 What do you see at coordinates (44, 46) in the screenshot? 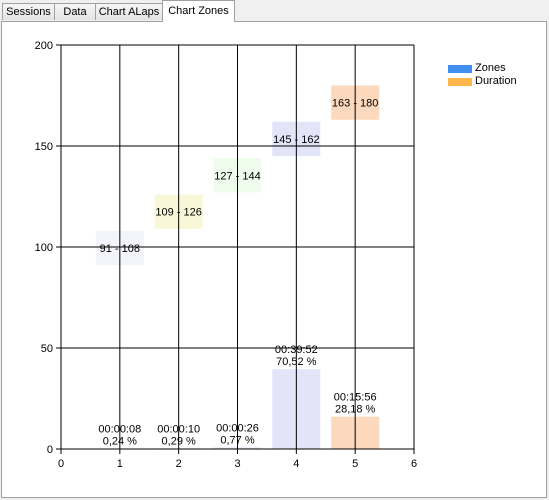
I see `y-tick-label: 200` at bounding box center [44, 46].